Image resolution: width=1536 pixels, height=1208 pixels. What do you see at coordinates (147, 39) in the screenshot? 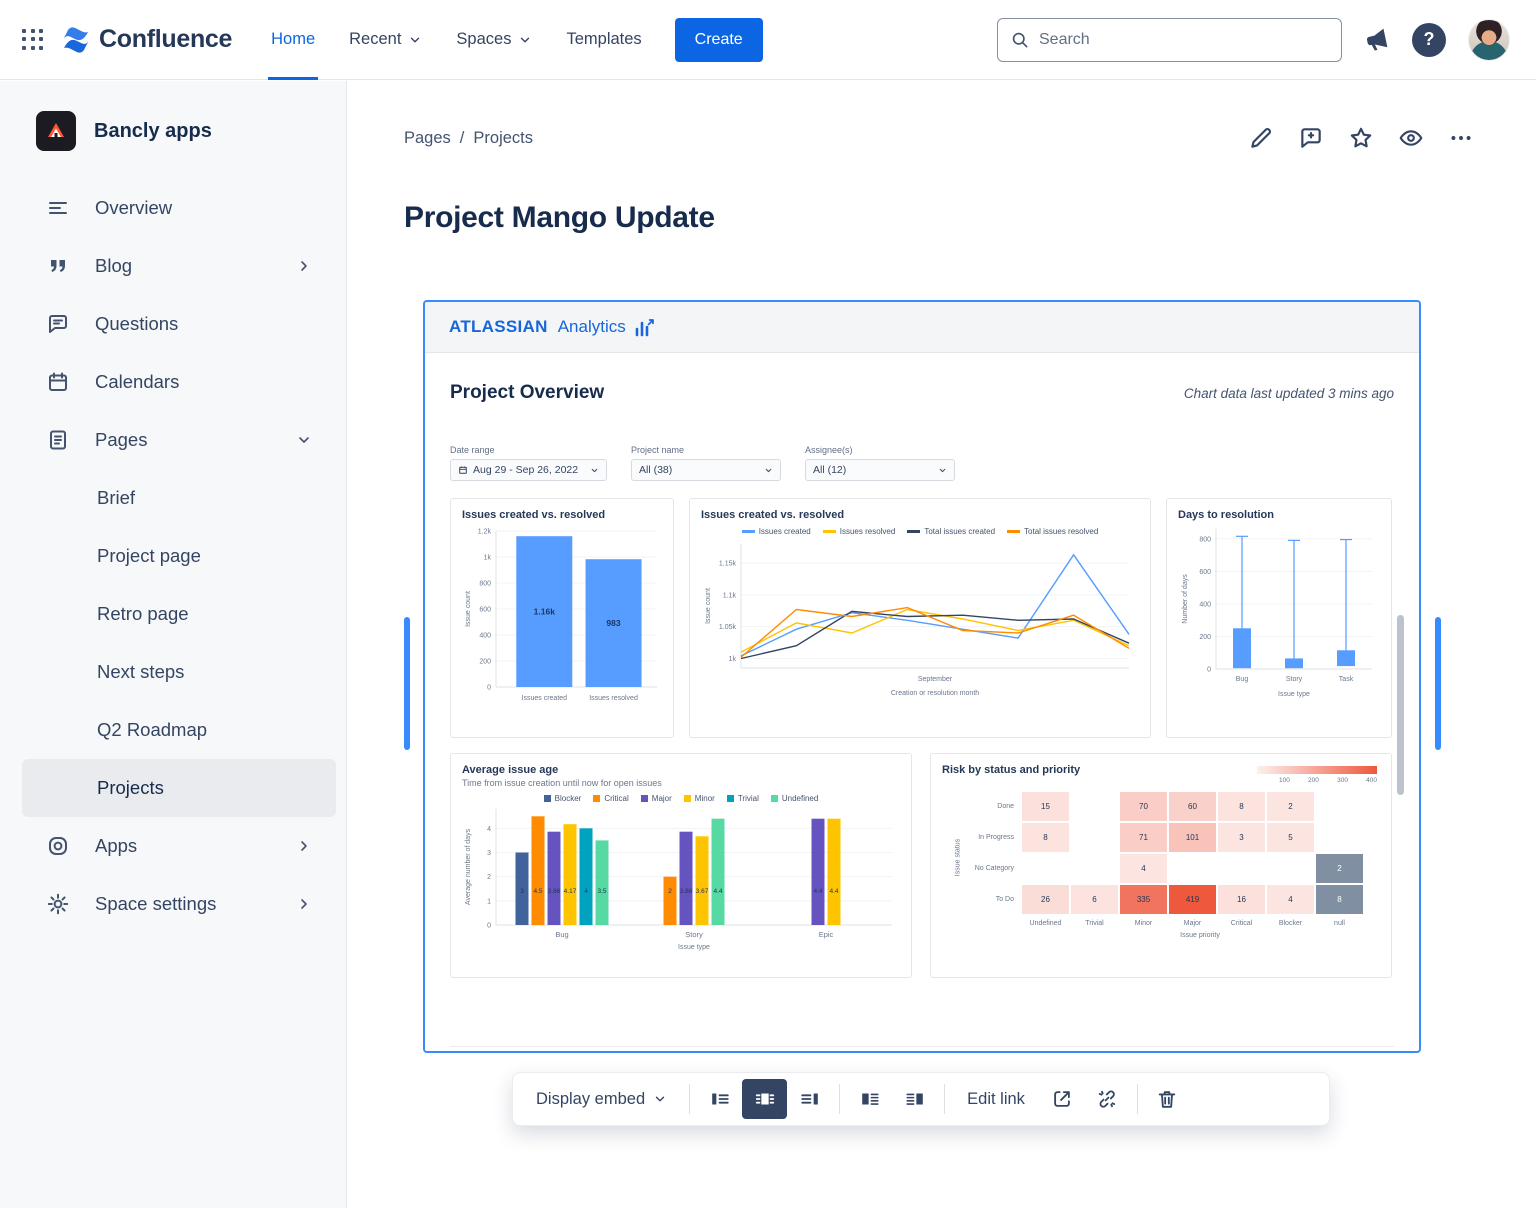
I see `confluence-logo: Confluence` at bounding box center [147, 39].